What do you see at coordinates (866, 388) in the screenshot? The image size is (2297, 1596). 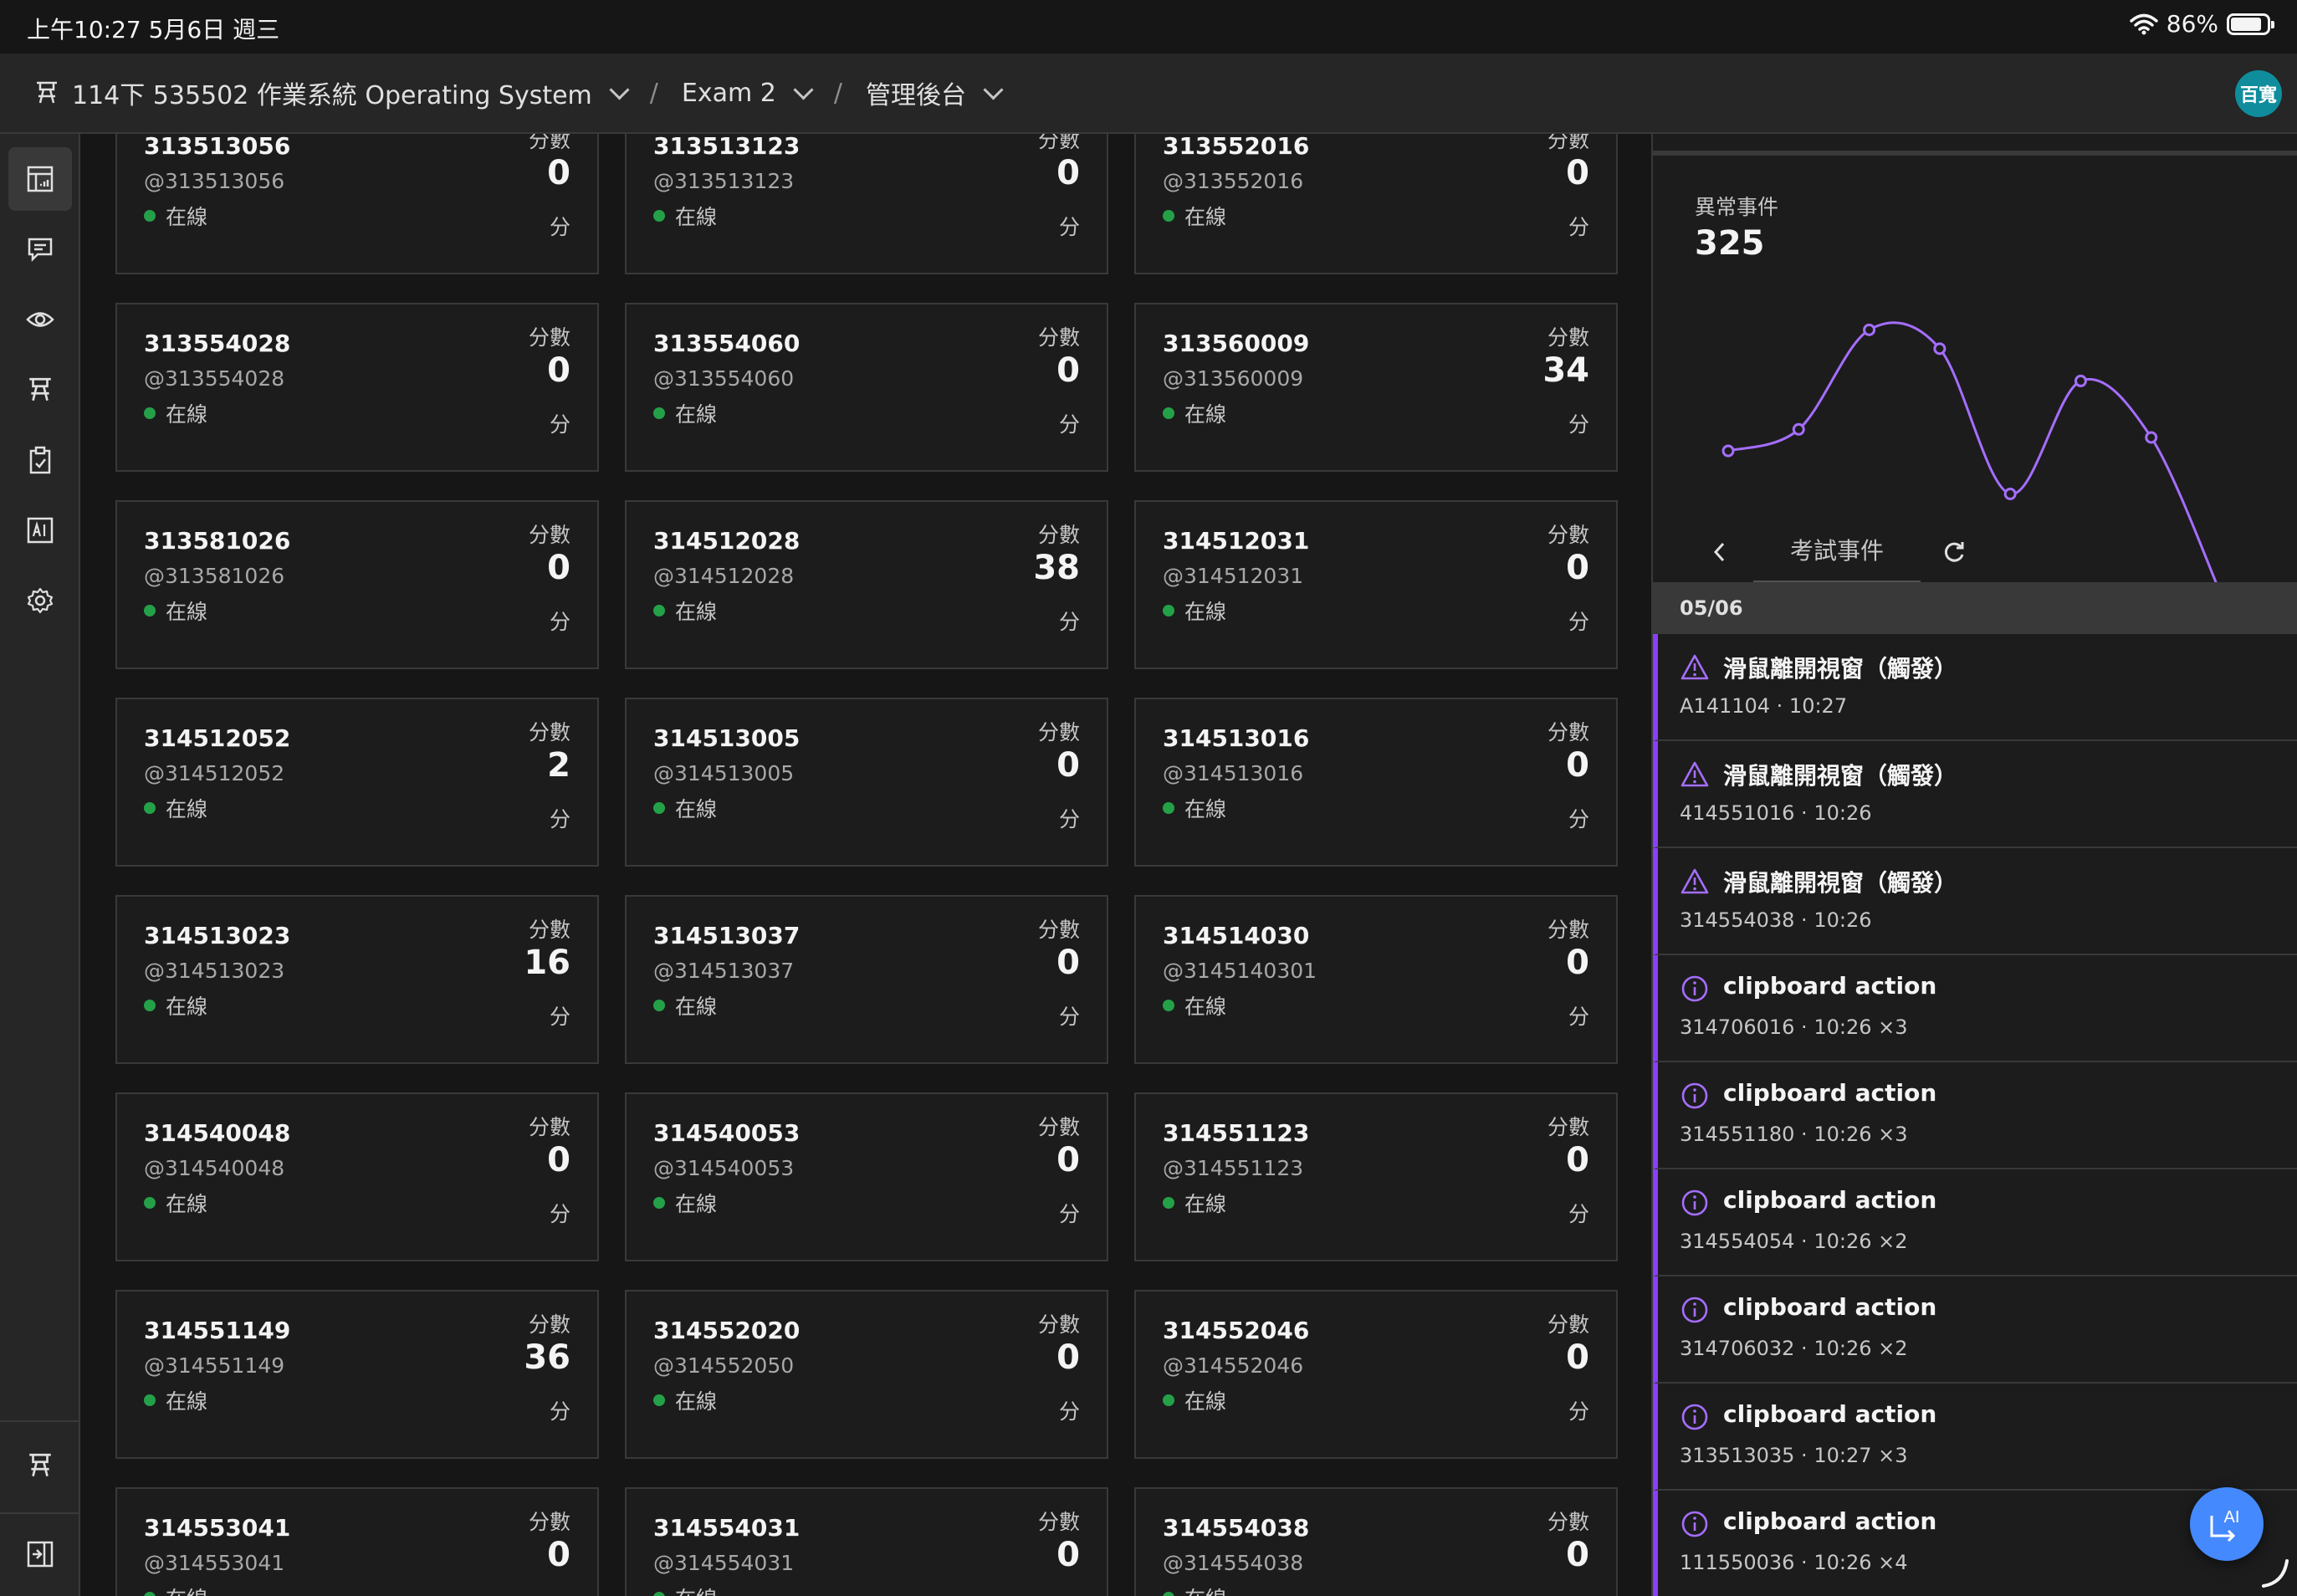 I see `student-card: 313554060 @313554060 在線 分數 0 分` at bounding box center [866, 388].